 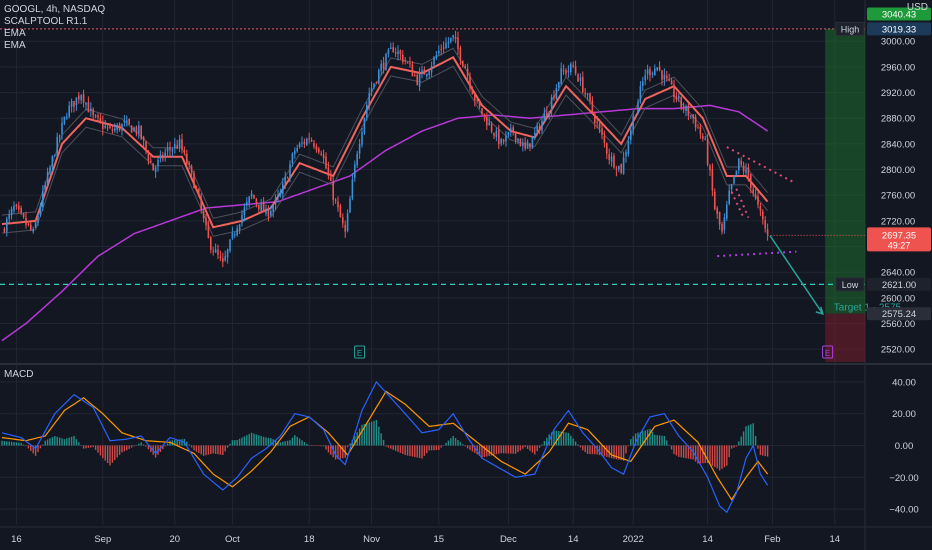 I want to click on y-tick-label: 2960.00, so click(x=898, y=67).